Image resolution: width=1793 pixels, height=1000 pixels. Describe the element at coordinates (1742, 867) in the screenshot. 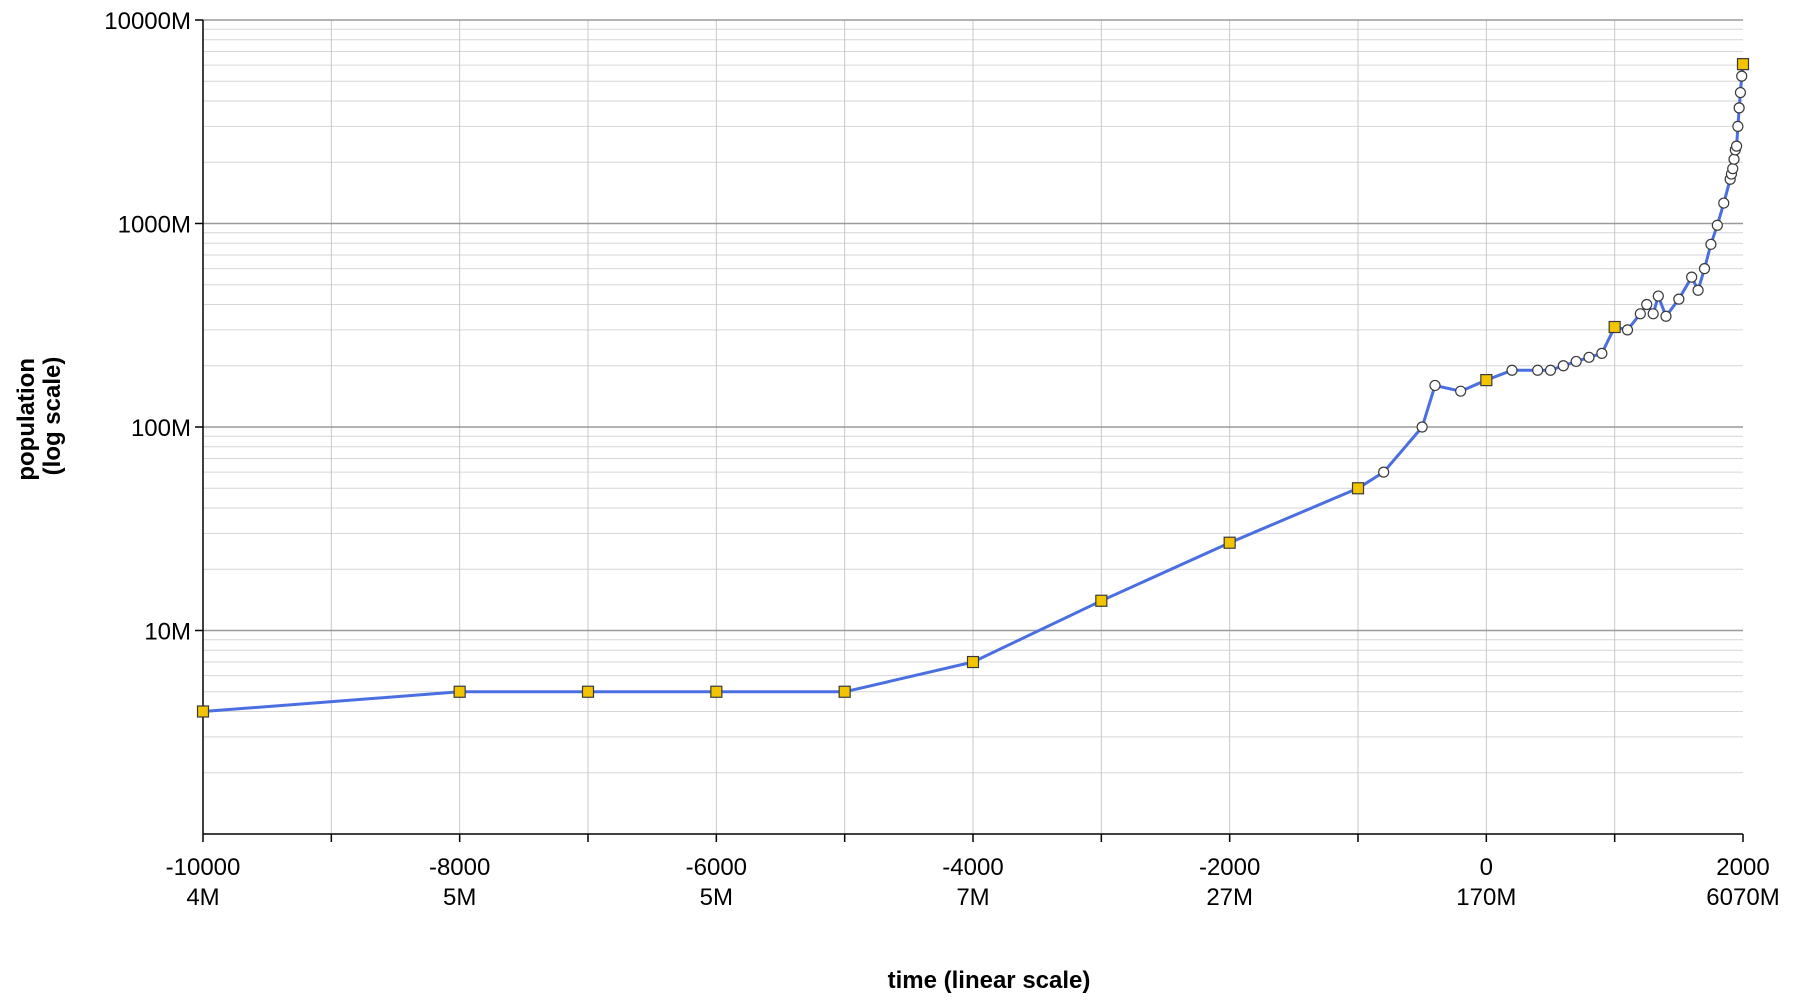

I see `x-tick-label: 2000` at that location.